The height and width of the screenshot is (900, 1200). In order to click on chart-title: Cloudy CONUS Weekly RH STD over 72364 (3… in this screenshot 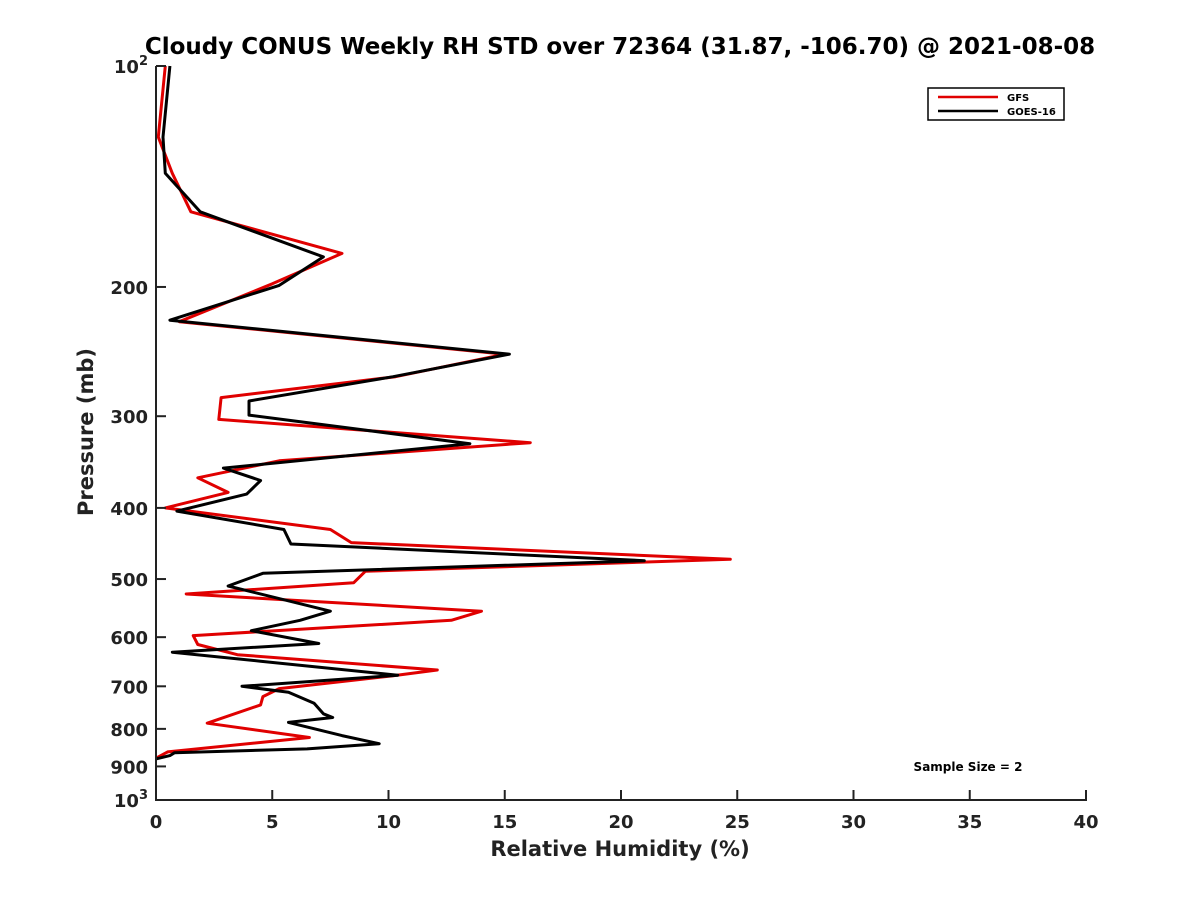, I will do `click(620, 47)`.